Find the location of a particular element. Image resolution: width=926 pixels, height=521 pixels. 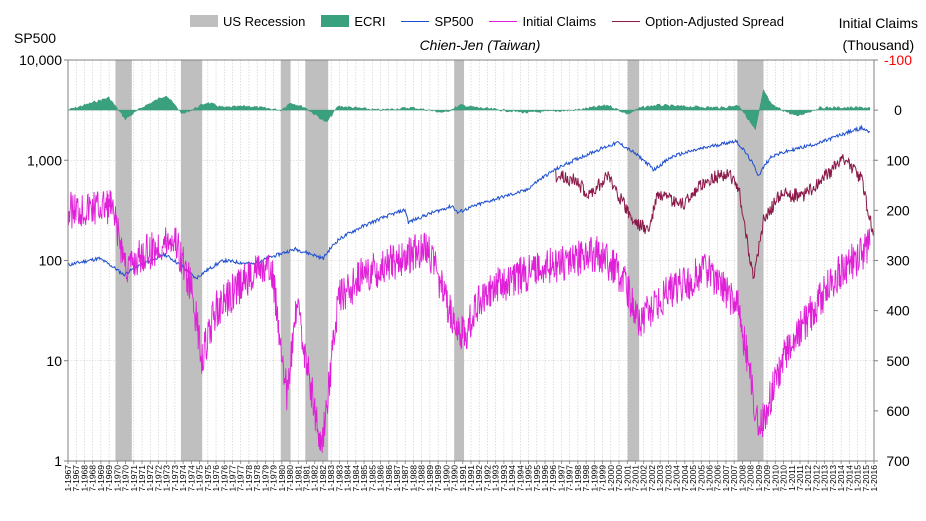

legend-item-recession: US Recession is located at coordinates (247, 21).